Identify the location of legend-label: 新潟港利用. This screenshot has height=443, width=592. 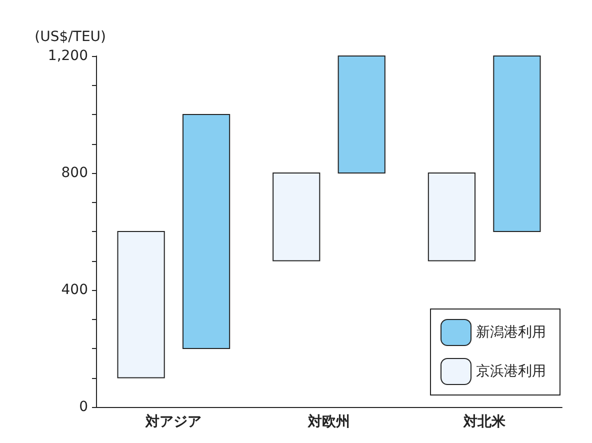
(511, 332).